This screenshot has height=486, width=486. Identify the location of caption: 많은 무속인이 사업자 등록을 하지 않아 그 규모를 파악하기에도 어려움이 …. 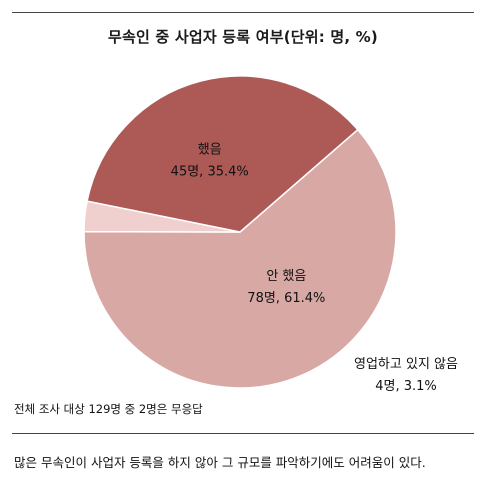
(220, 462).